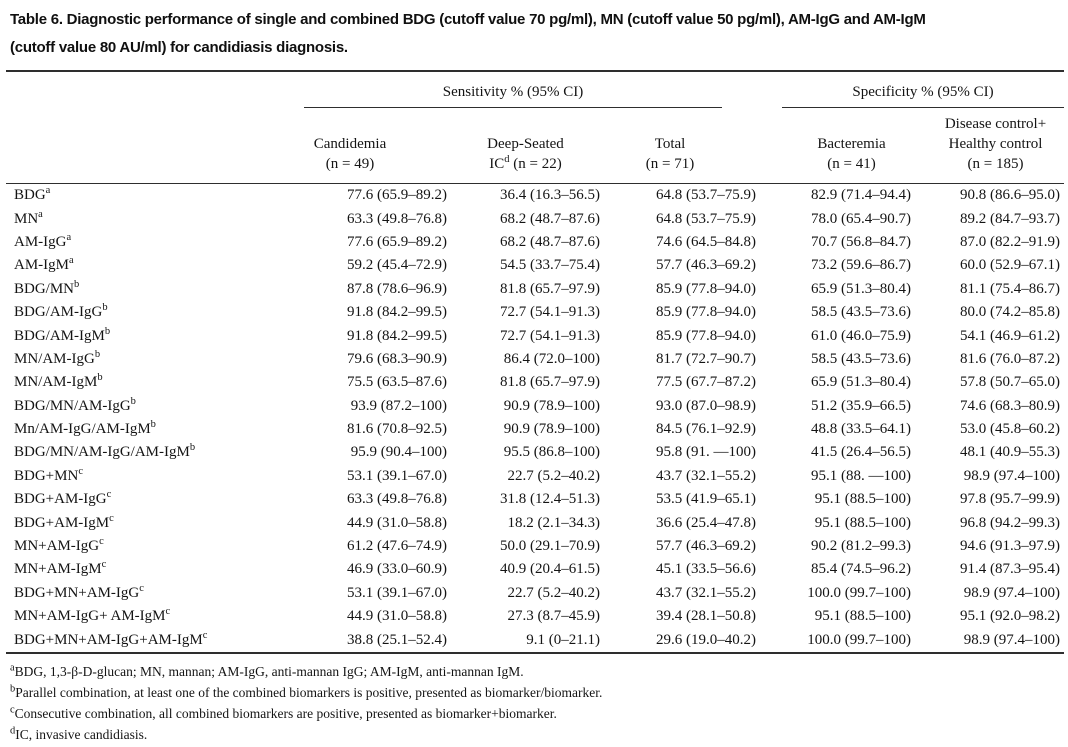 Image resolution: width=1068 pixels, height=747 pixels. What do you see at coordinates (670, 164) in the screenshot?
I see `column-n: (n = 71)` at bounding box center [670, 164].